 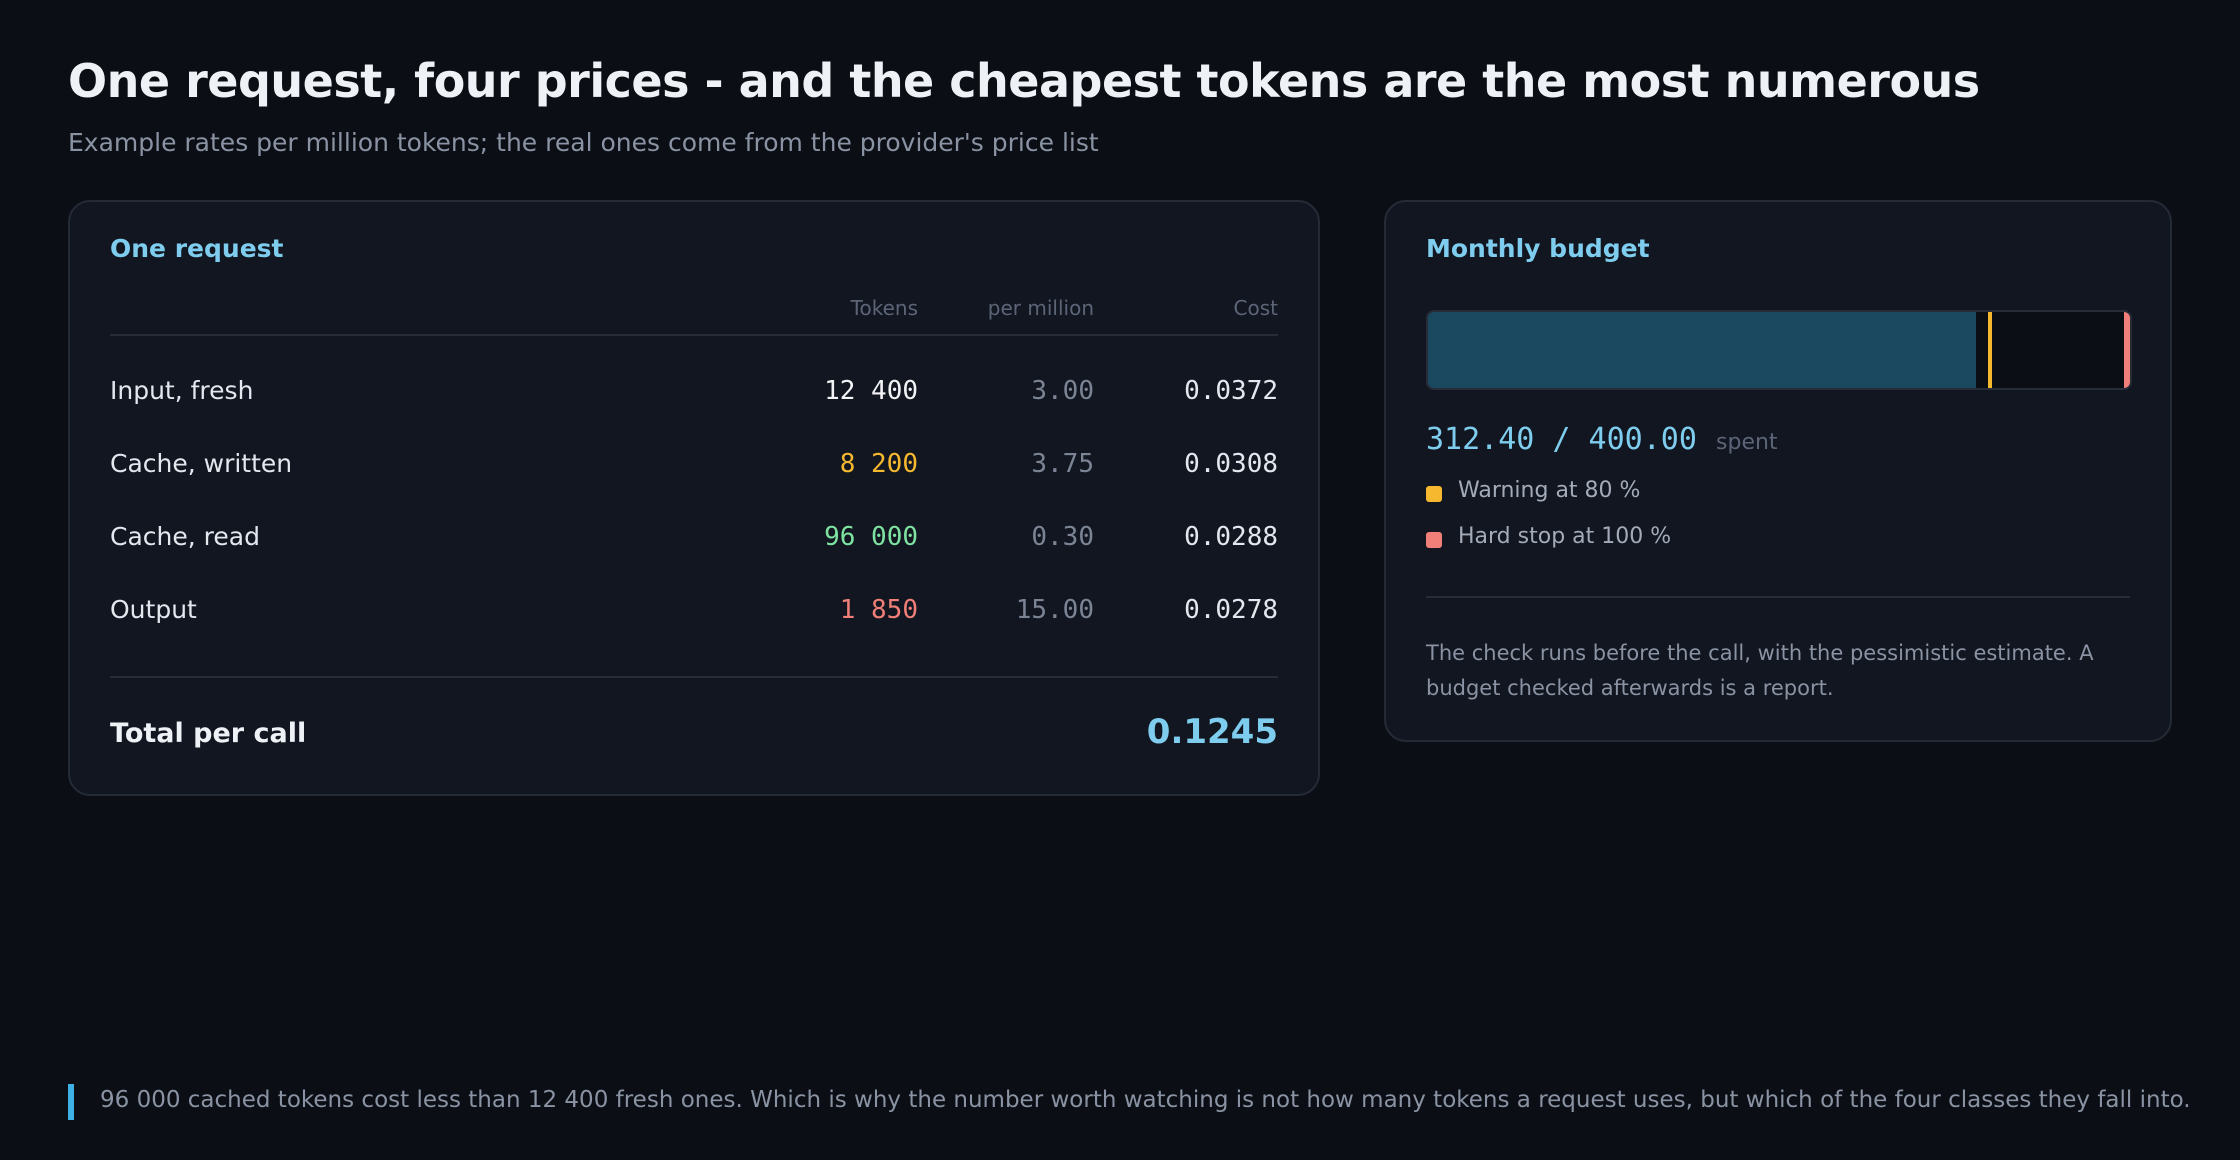 I want to click on row-rate: 15.00, so click(x=1054, y=610).